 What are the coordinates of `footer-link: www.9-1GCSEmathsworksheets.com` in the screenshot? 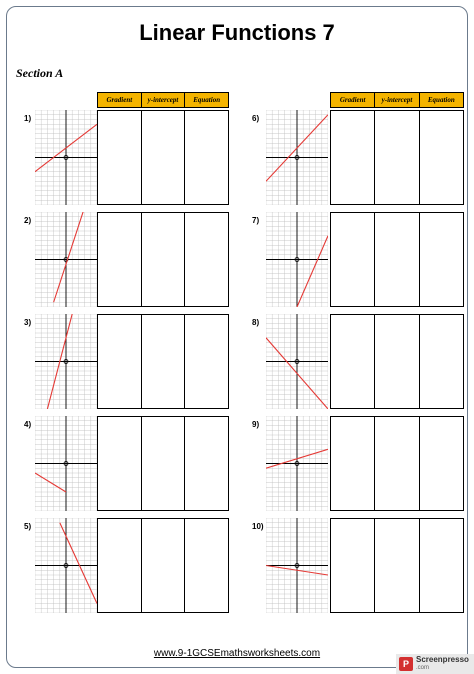 It's located at (237, 653).